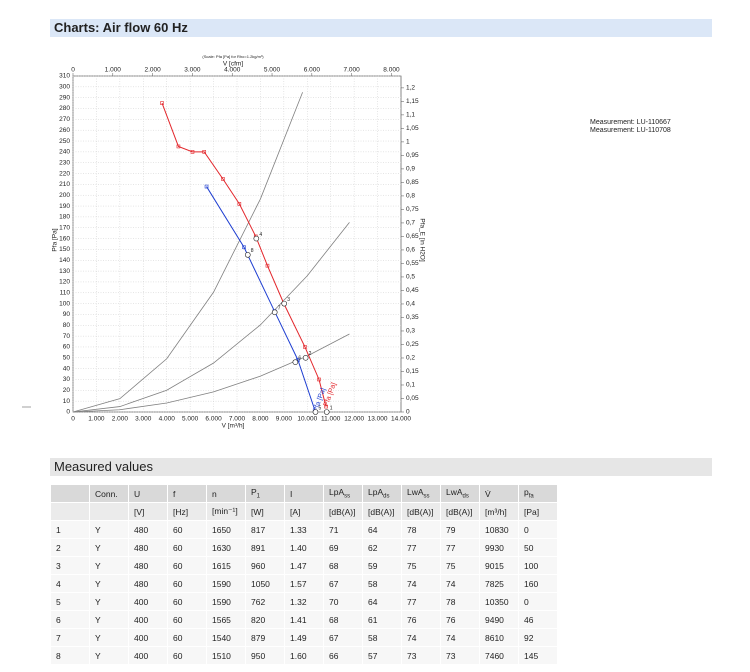  Describe the element at coordinates (499, 529) in the screenshot. I see `cell: 10830` at that location.